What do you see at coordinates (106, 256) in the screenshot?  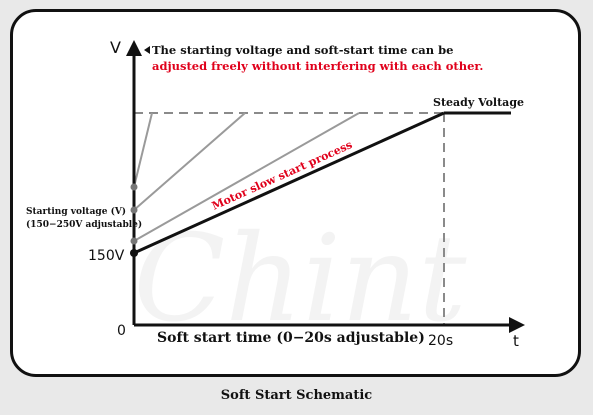 I see `start-voltage-label: 150V` at bounding box center [106, 256].